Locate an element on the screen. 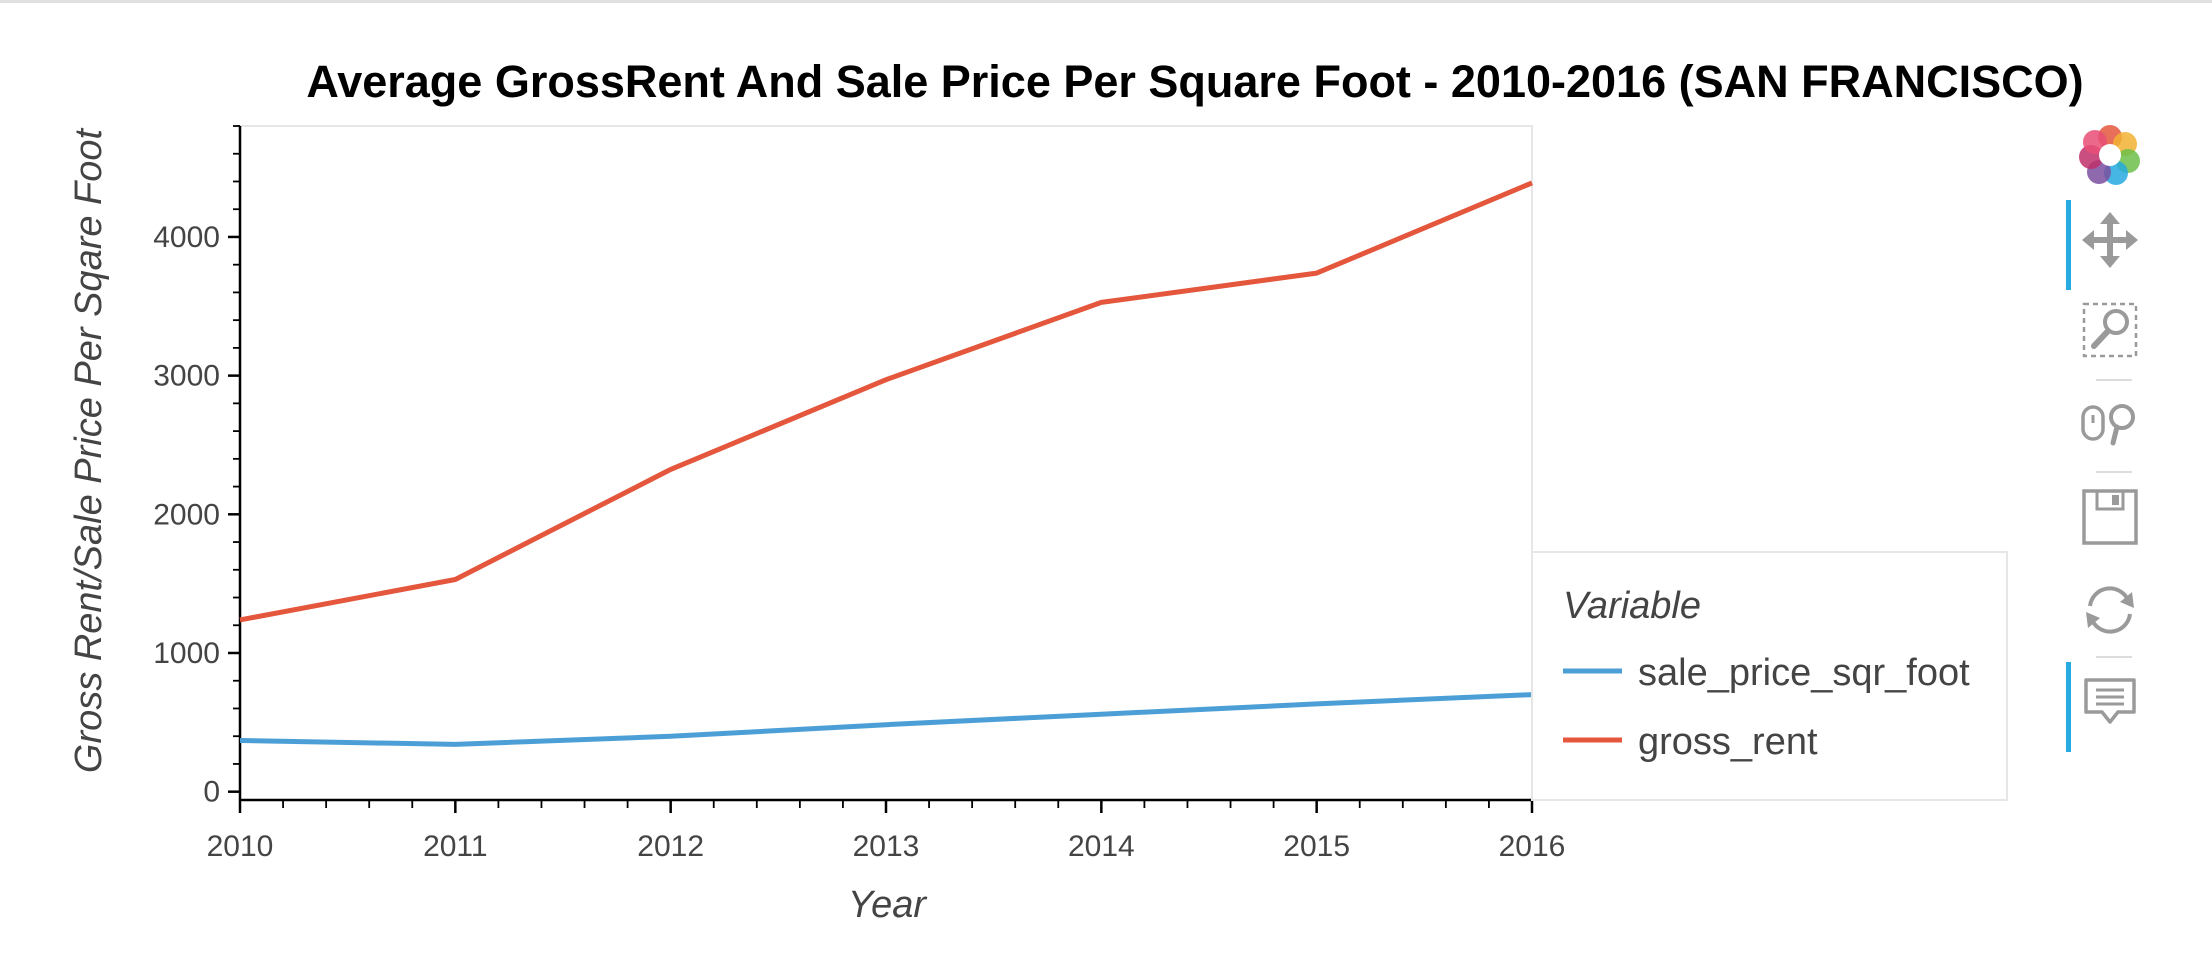  x-tick-label: 2016 is located at coordinates (1532, 846).